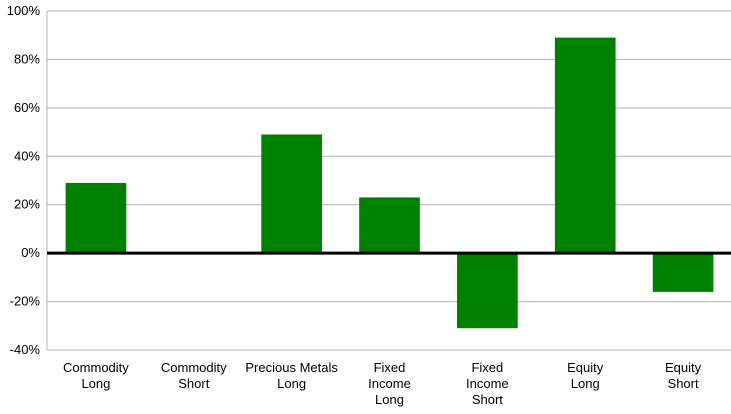  I want to click on y-axis-tick-labels: -40% -20% 0% 20% 40% 60% 80% 100%, so click(24, 180).